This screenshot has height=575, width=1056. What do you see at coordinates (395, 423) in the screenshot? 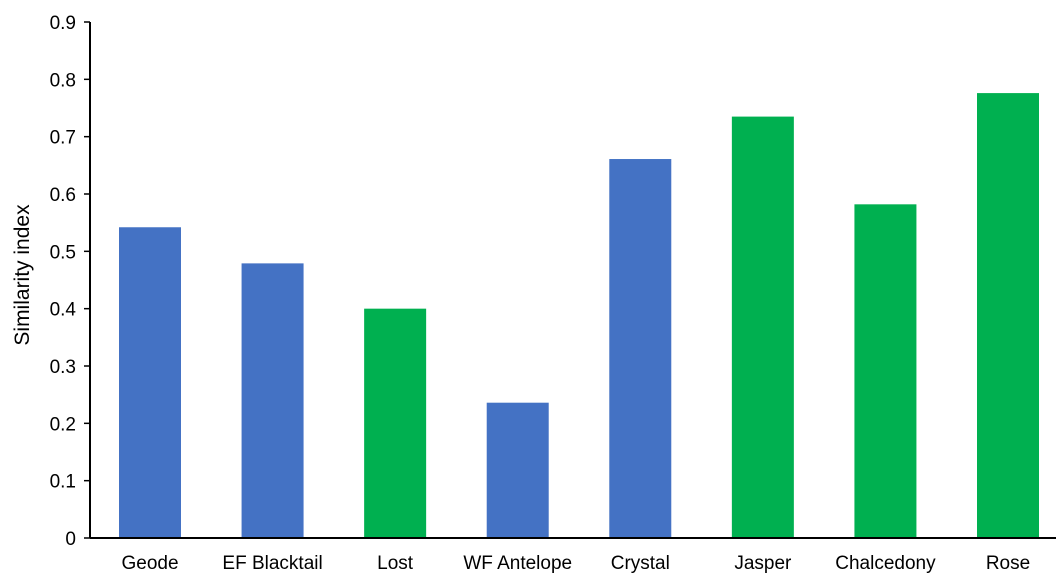
I see `bar-lost` at bounding box center [395, 423].